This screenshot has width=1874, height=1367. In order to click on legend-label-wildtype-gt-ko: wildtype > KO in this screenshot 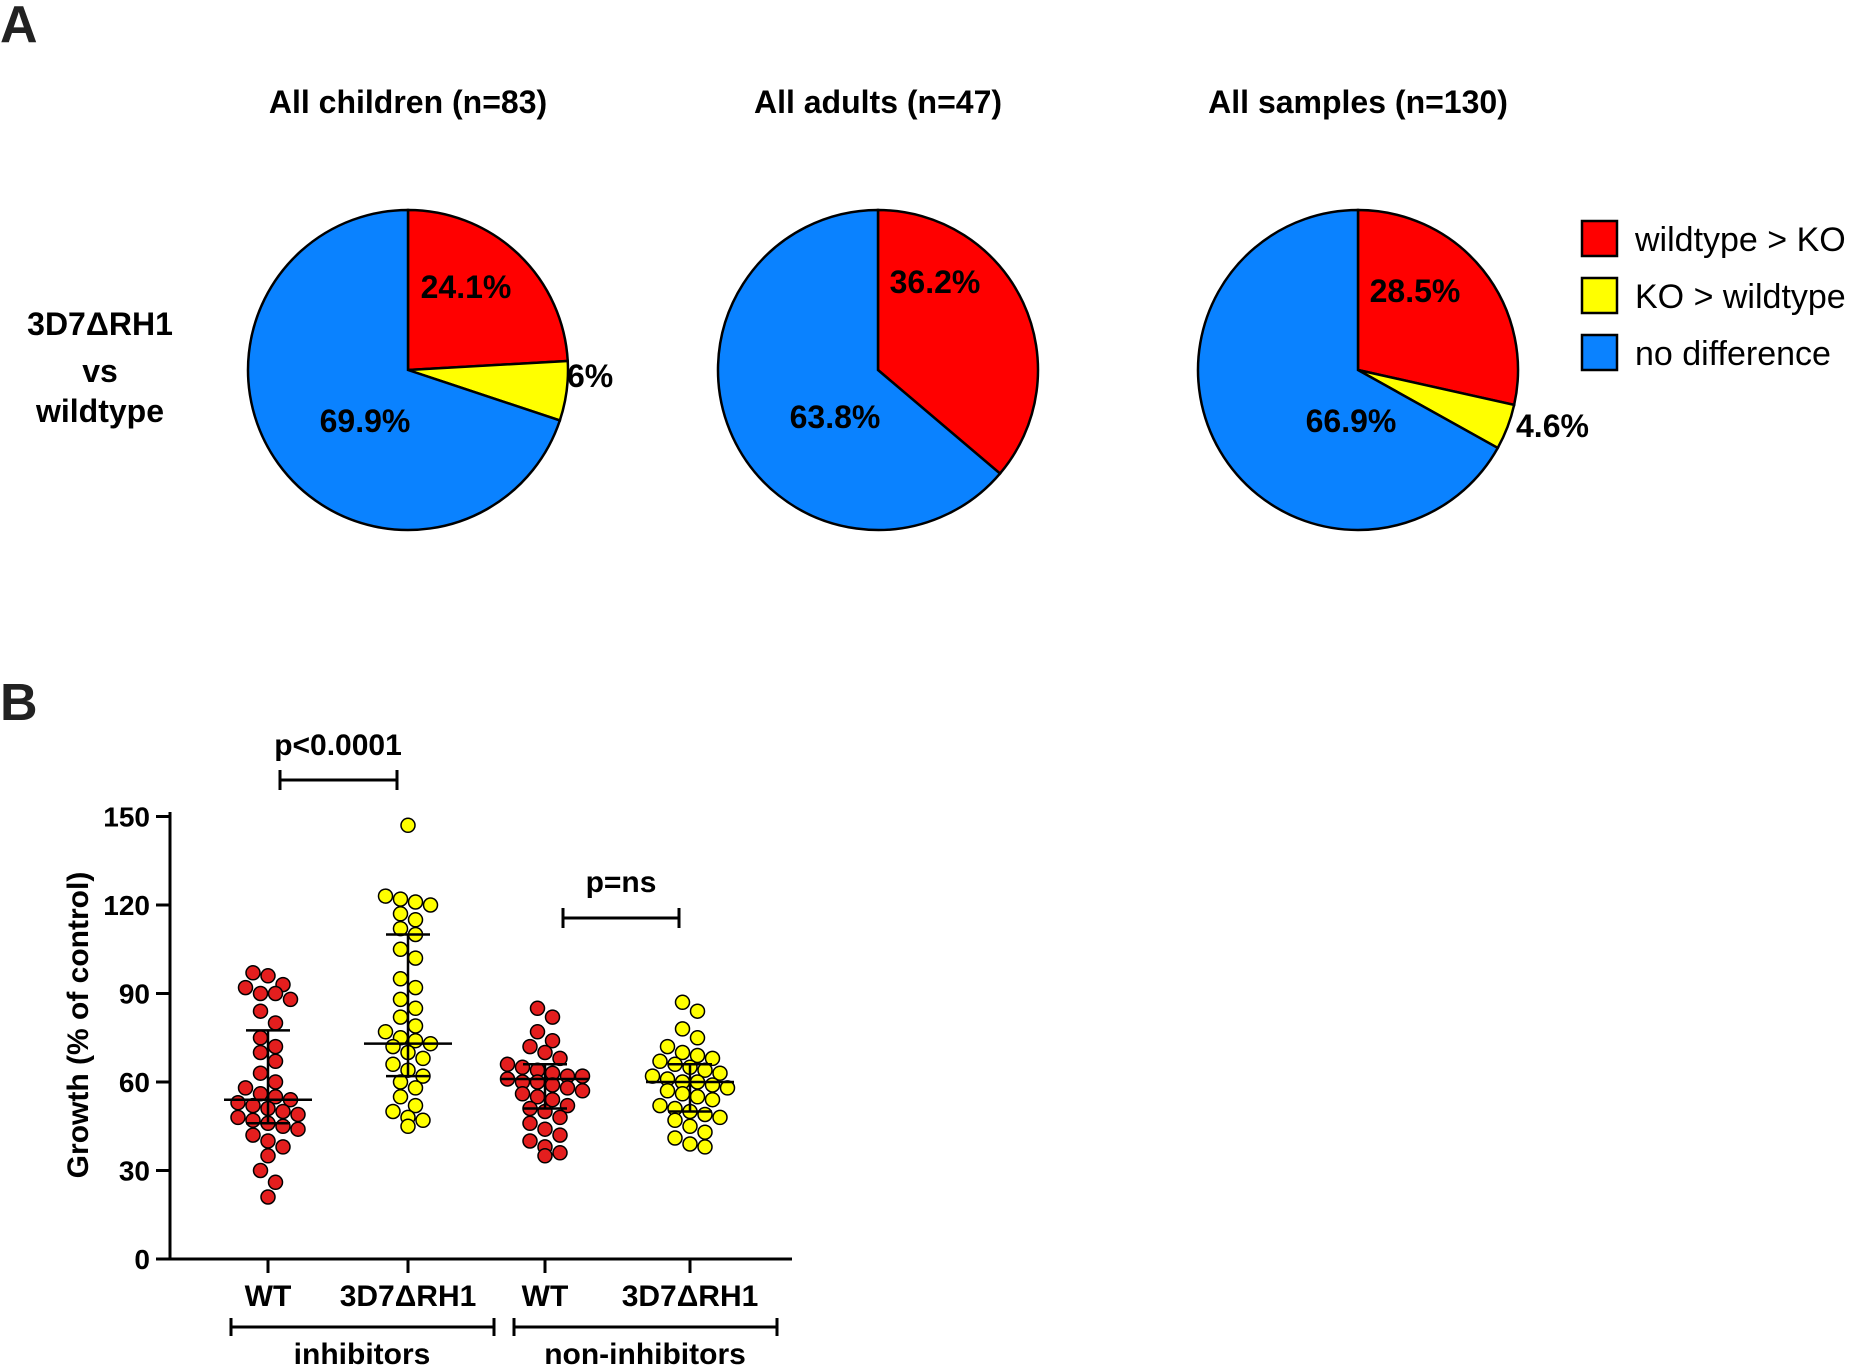, I will do `click(1740, 240)`.